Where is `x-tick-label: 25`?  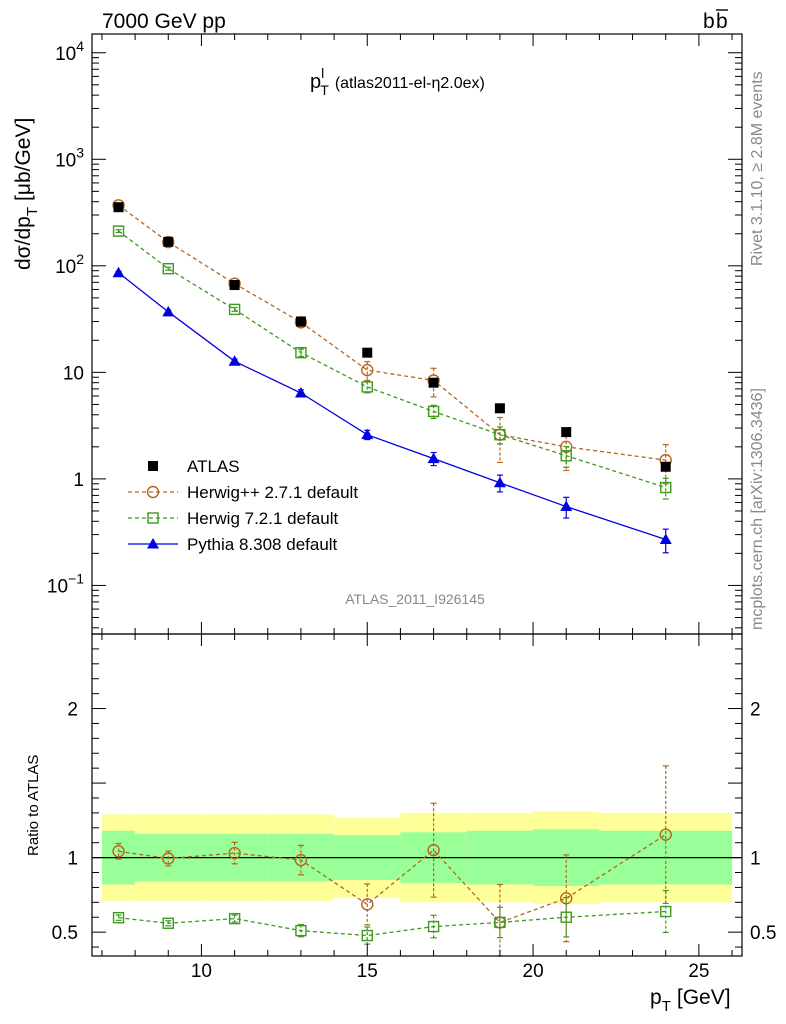
x-tick-label: 25 is located at coordinates (698, 971).